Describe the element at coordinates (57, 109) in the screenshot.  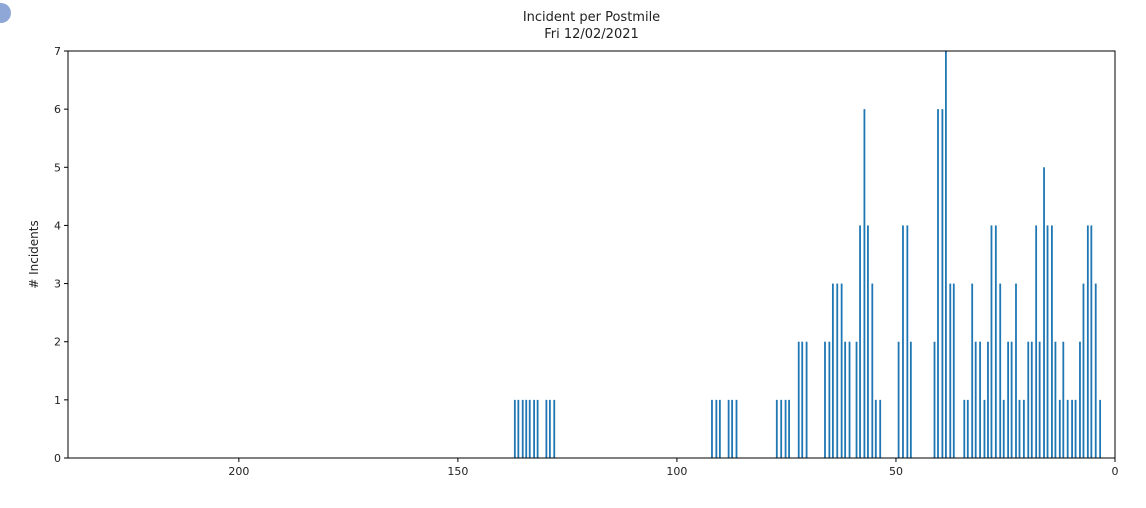
I see `y-tick-label: 6` at that location.